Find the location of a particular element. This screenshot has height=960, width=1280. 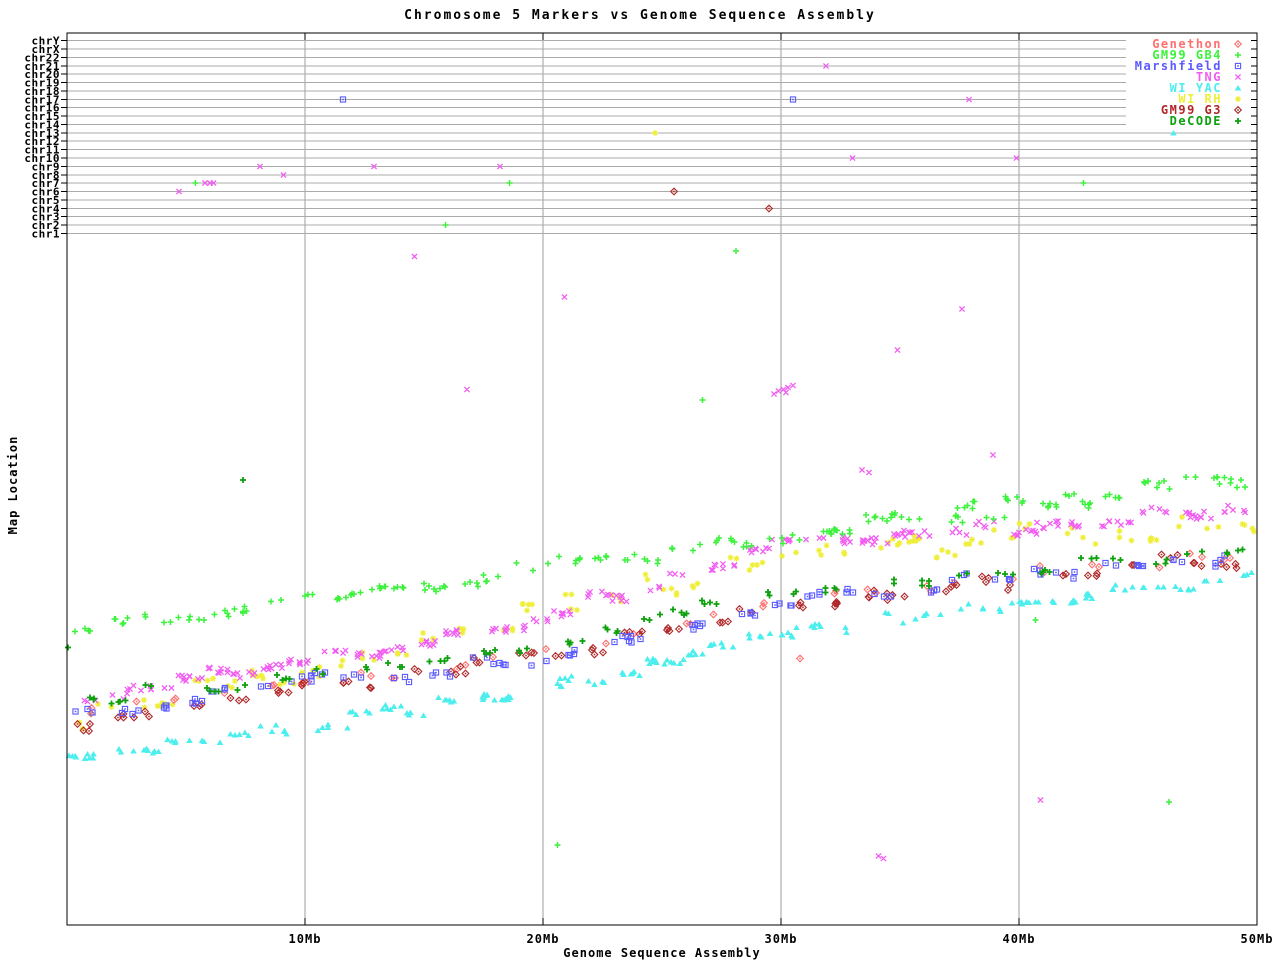

x-tick-label: 50Mb is located at coordinates (1257, 939).